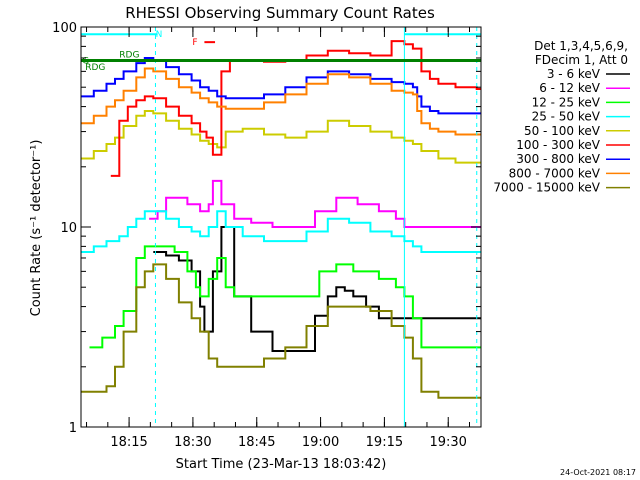 The height and width of the screenshot is (480, 640). Describe the element at coordinates (281, 86) in the screenshot. I see `series-line-300-800-kev` at that location.